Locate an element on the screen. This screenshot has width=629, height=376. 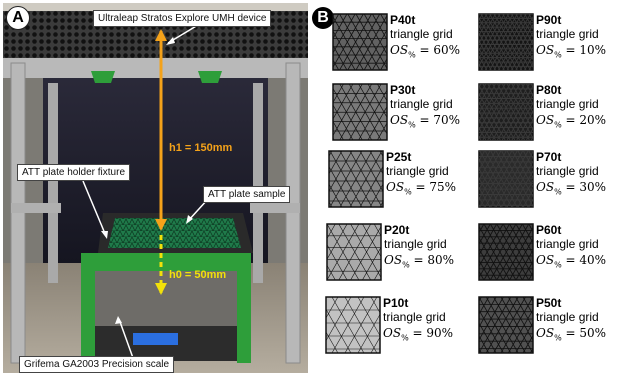
sample-card: P25t triangle grid OS% = 75% is located at coordinates (403, 184).